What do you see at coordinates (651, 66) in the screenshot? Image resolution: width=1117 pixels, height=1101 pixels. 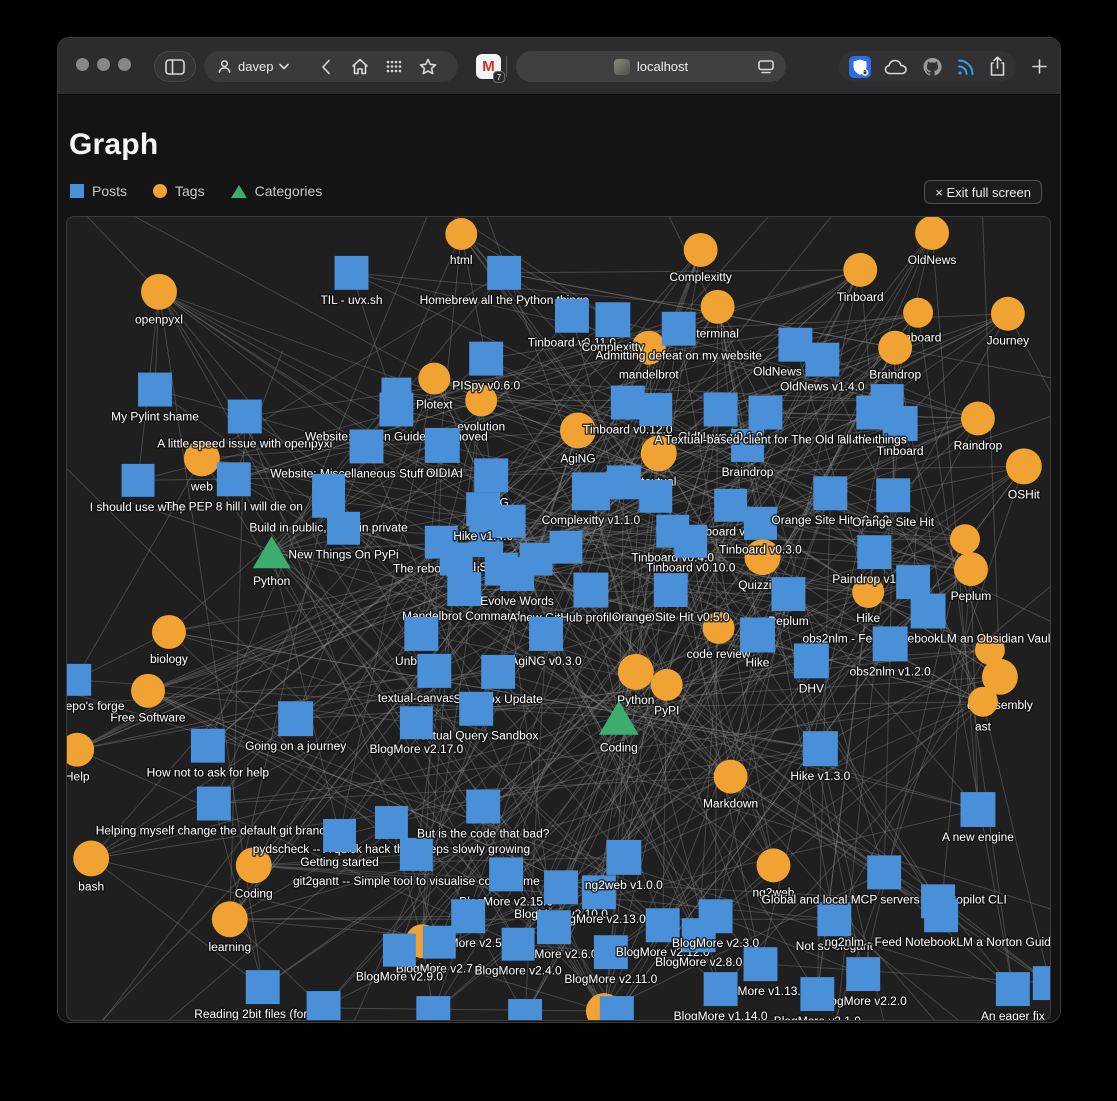 I see `address-bar: localhost` at bounding box center [651, 66].